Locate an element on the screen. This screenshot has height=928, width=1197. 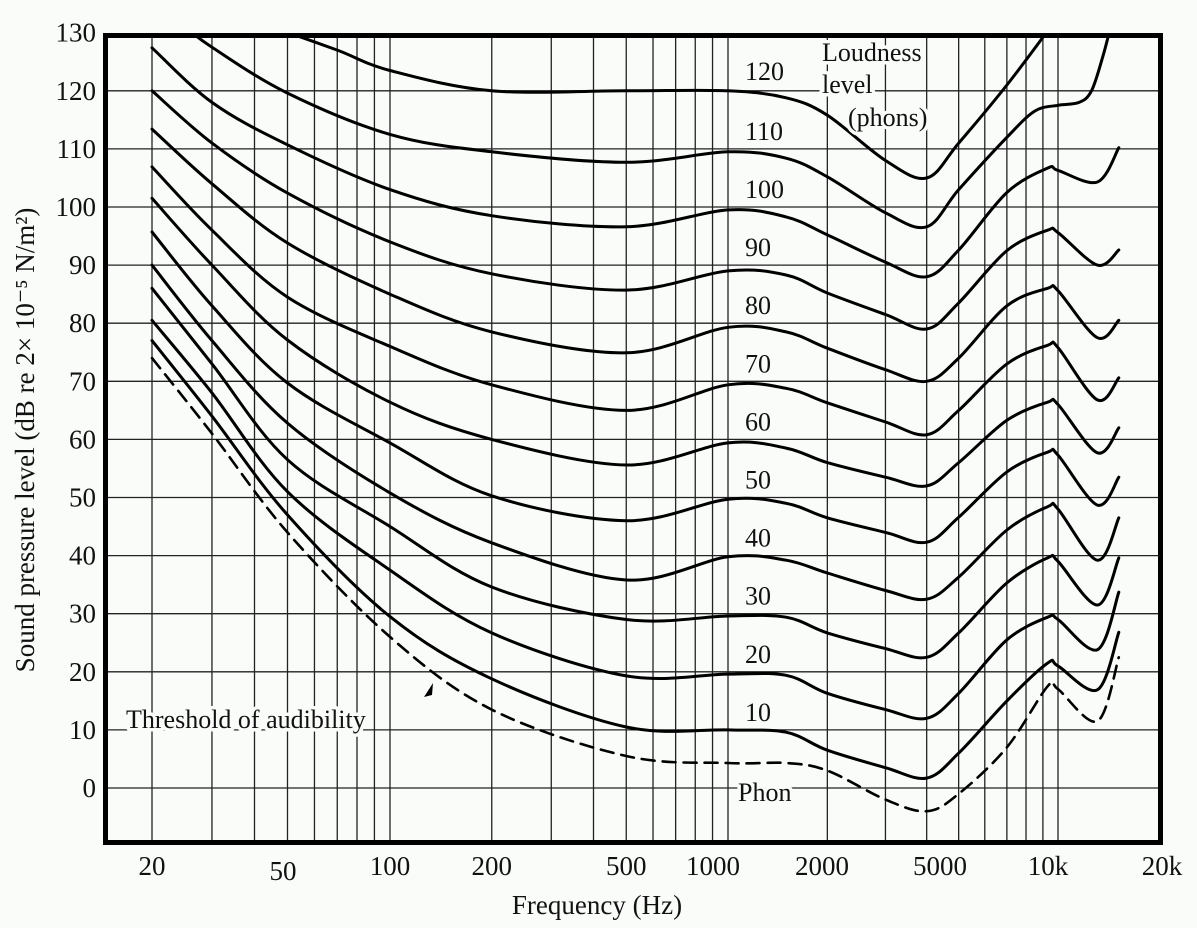
phon-label: 40 is located at coordinates (758, 538).